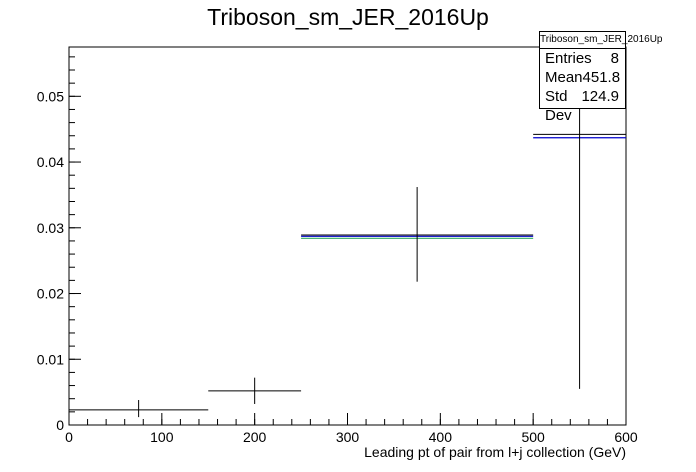 The image size is (696, 472). Describe the element at coordinates (348, 437) in the screenshot. I see `x-tick-label: 300` at that location.